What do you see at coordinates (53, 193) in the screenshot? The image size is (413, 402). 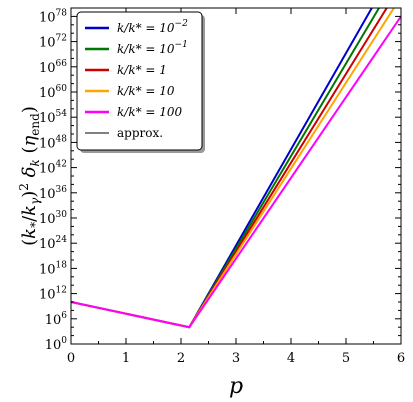 I see `y-tick-label: 1036` at bounding box center [53, 193].